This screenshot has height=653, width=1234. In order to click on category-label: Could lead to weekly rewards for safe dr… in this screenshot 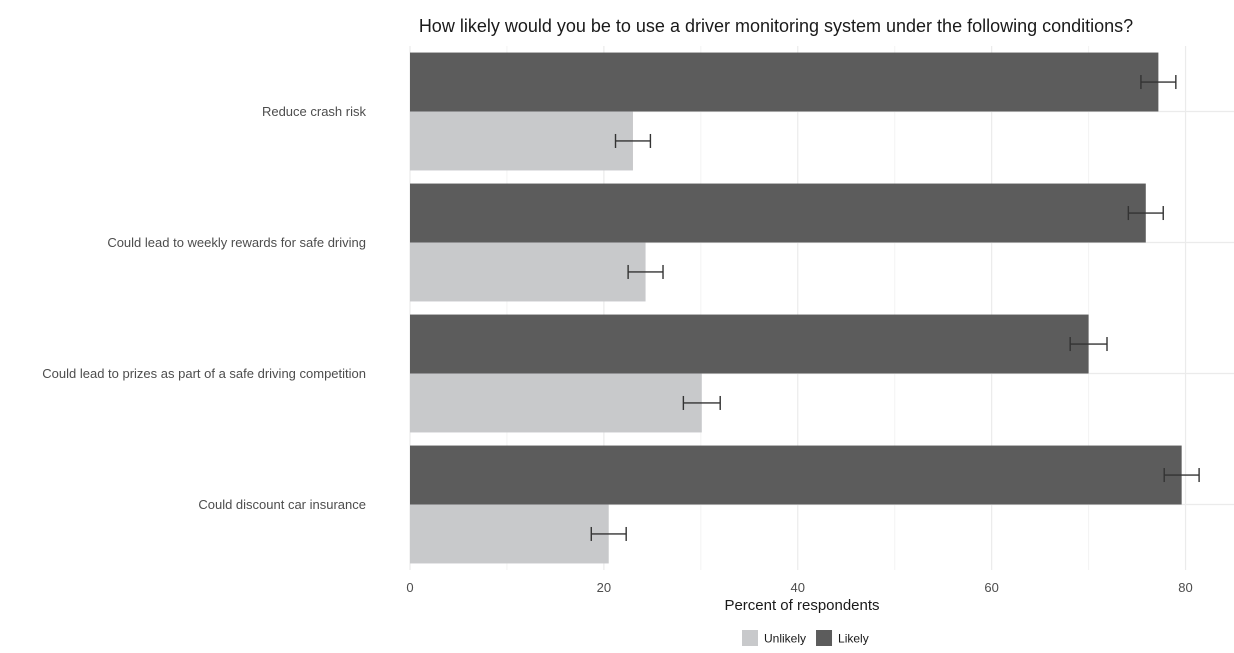, I will do `click(236, 242)`.